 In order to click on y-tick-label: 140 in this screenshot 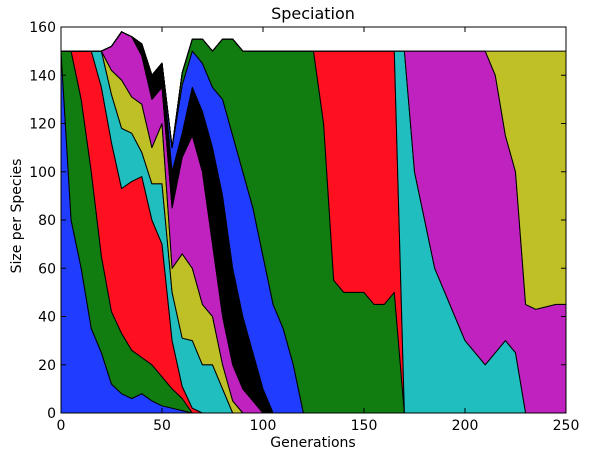, I will do `click(42, 76)`.